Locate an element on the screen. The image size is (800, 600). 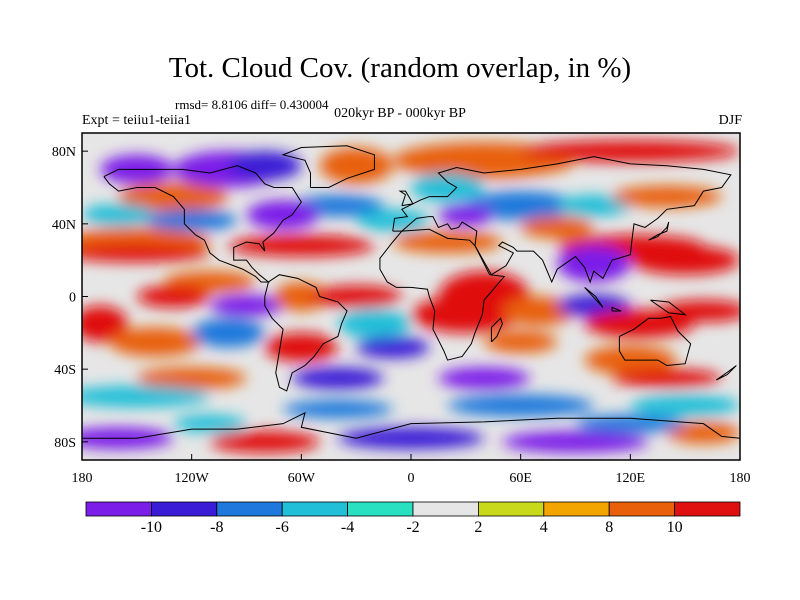
colorbar-label: -2 is located at coordinates (413, 527).